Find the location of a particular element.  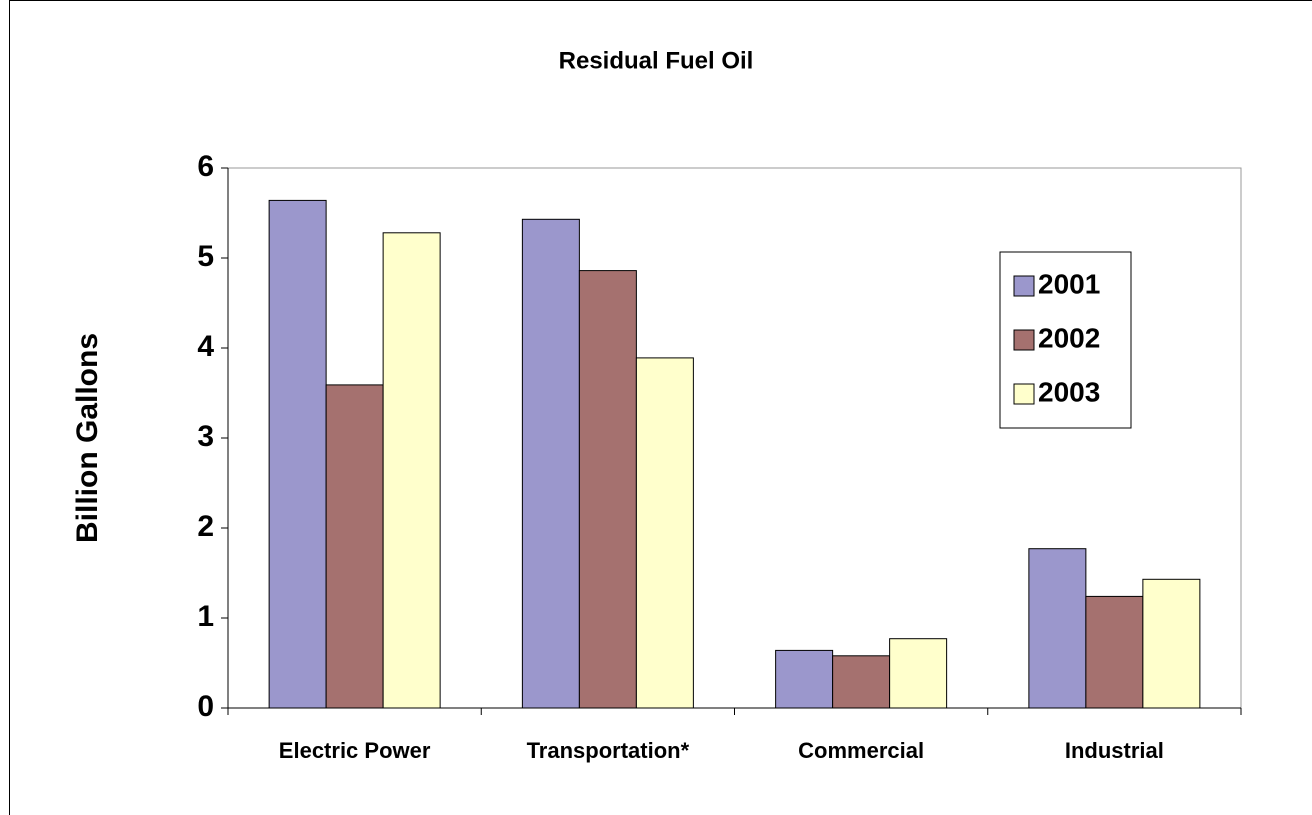

y-tick-label: 0 is located at coordinates (205, 706).